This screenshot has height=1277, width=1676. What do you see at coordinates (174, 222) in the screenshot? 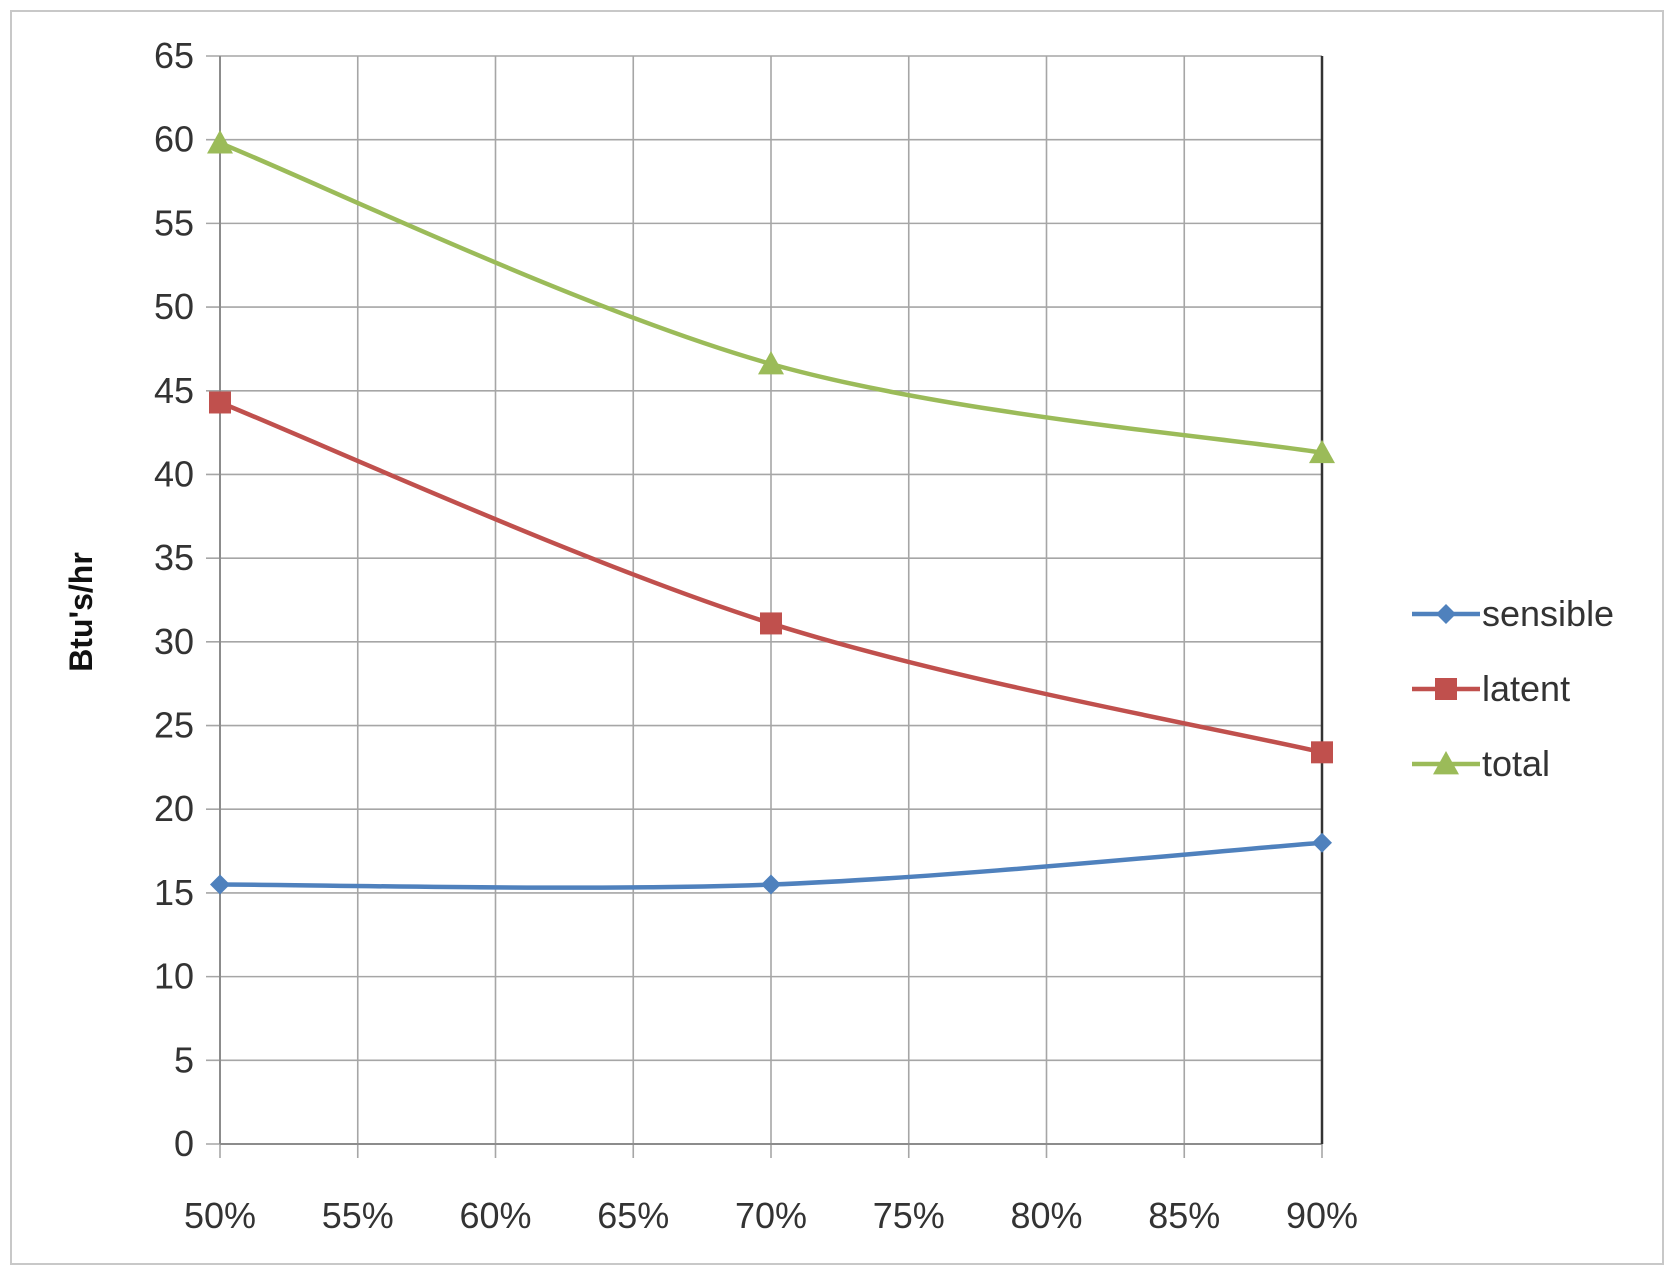
I see `y-tick-label: 55` at bounding box center [174, 222].